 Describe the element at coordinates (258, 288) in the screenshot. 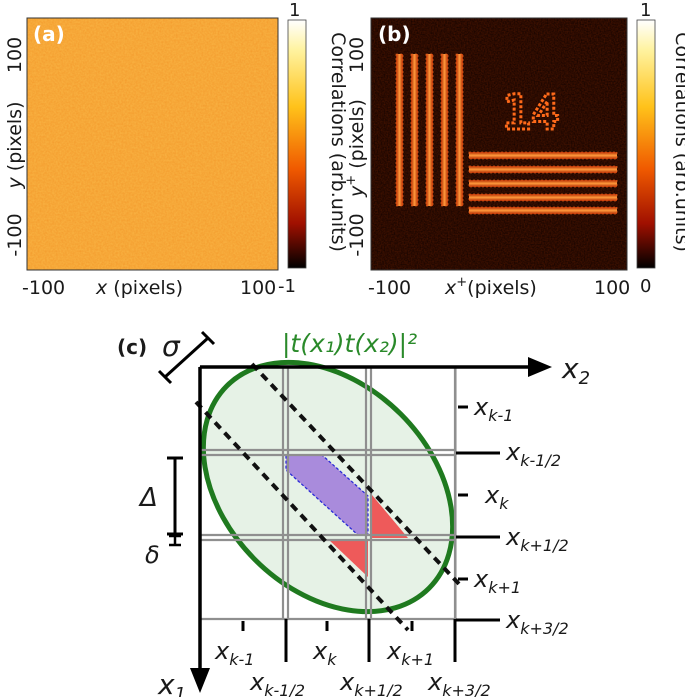

I see `panel-a-x-tick-right: 100` at that location.